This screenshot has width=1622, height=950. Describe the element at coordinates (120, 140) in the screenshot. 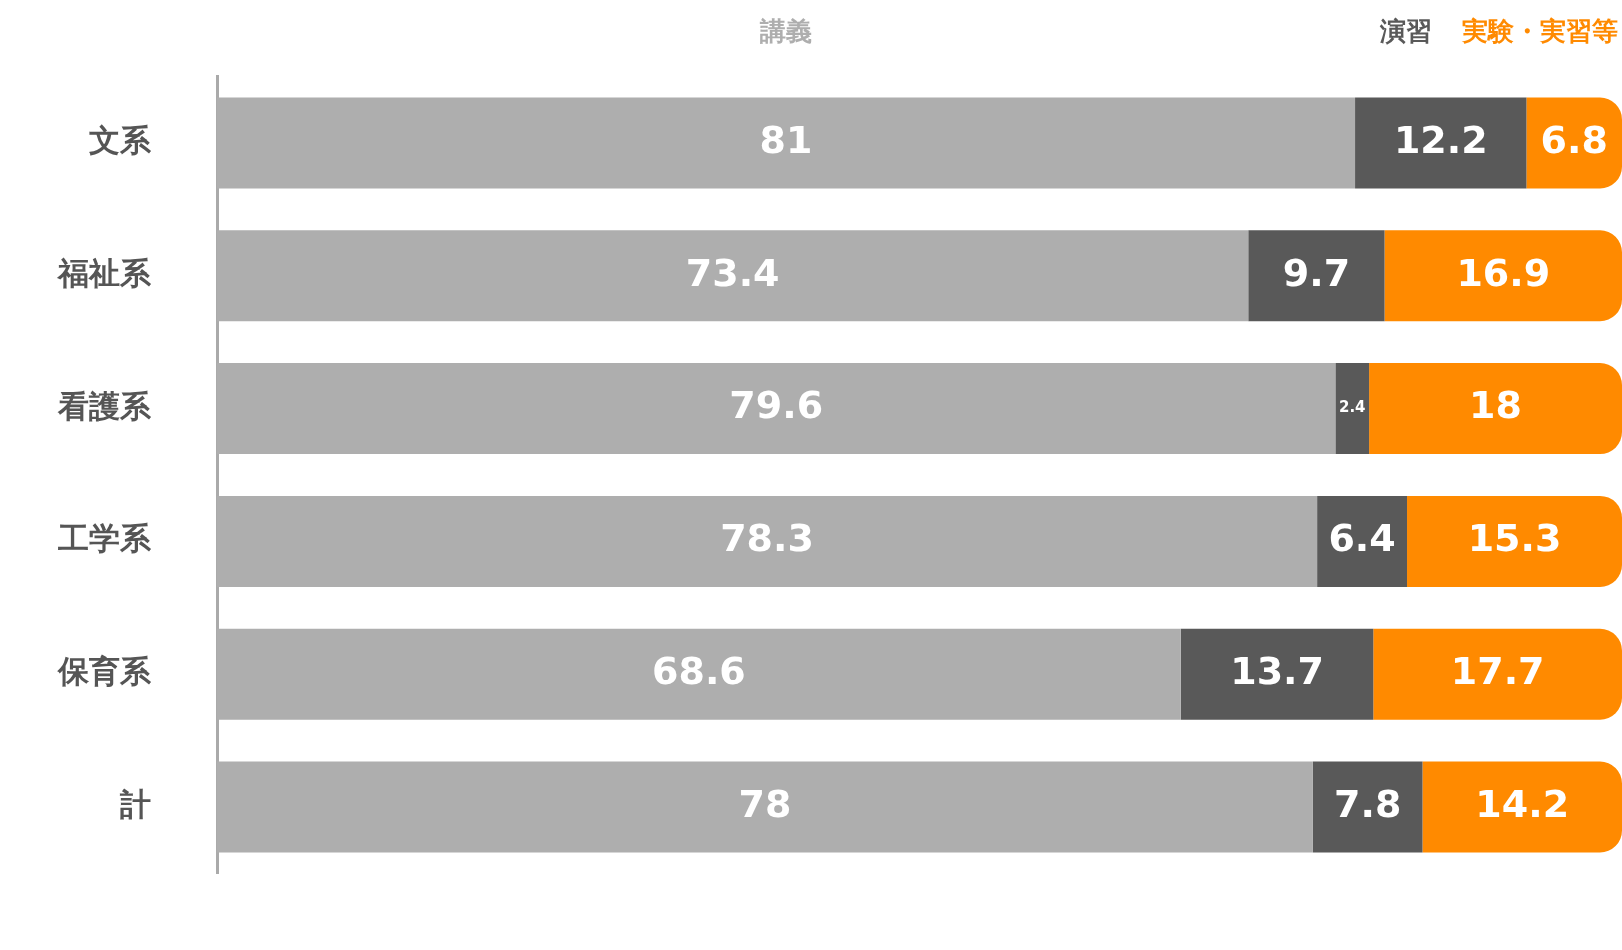

I see `y-tick-label: 文系` at that location.